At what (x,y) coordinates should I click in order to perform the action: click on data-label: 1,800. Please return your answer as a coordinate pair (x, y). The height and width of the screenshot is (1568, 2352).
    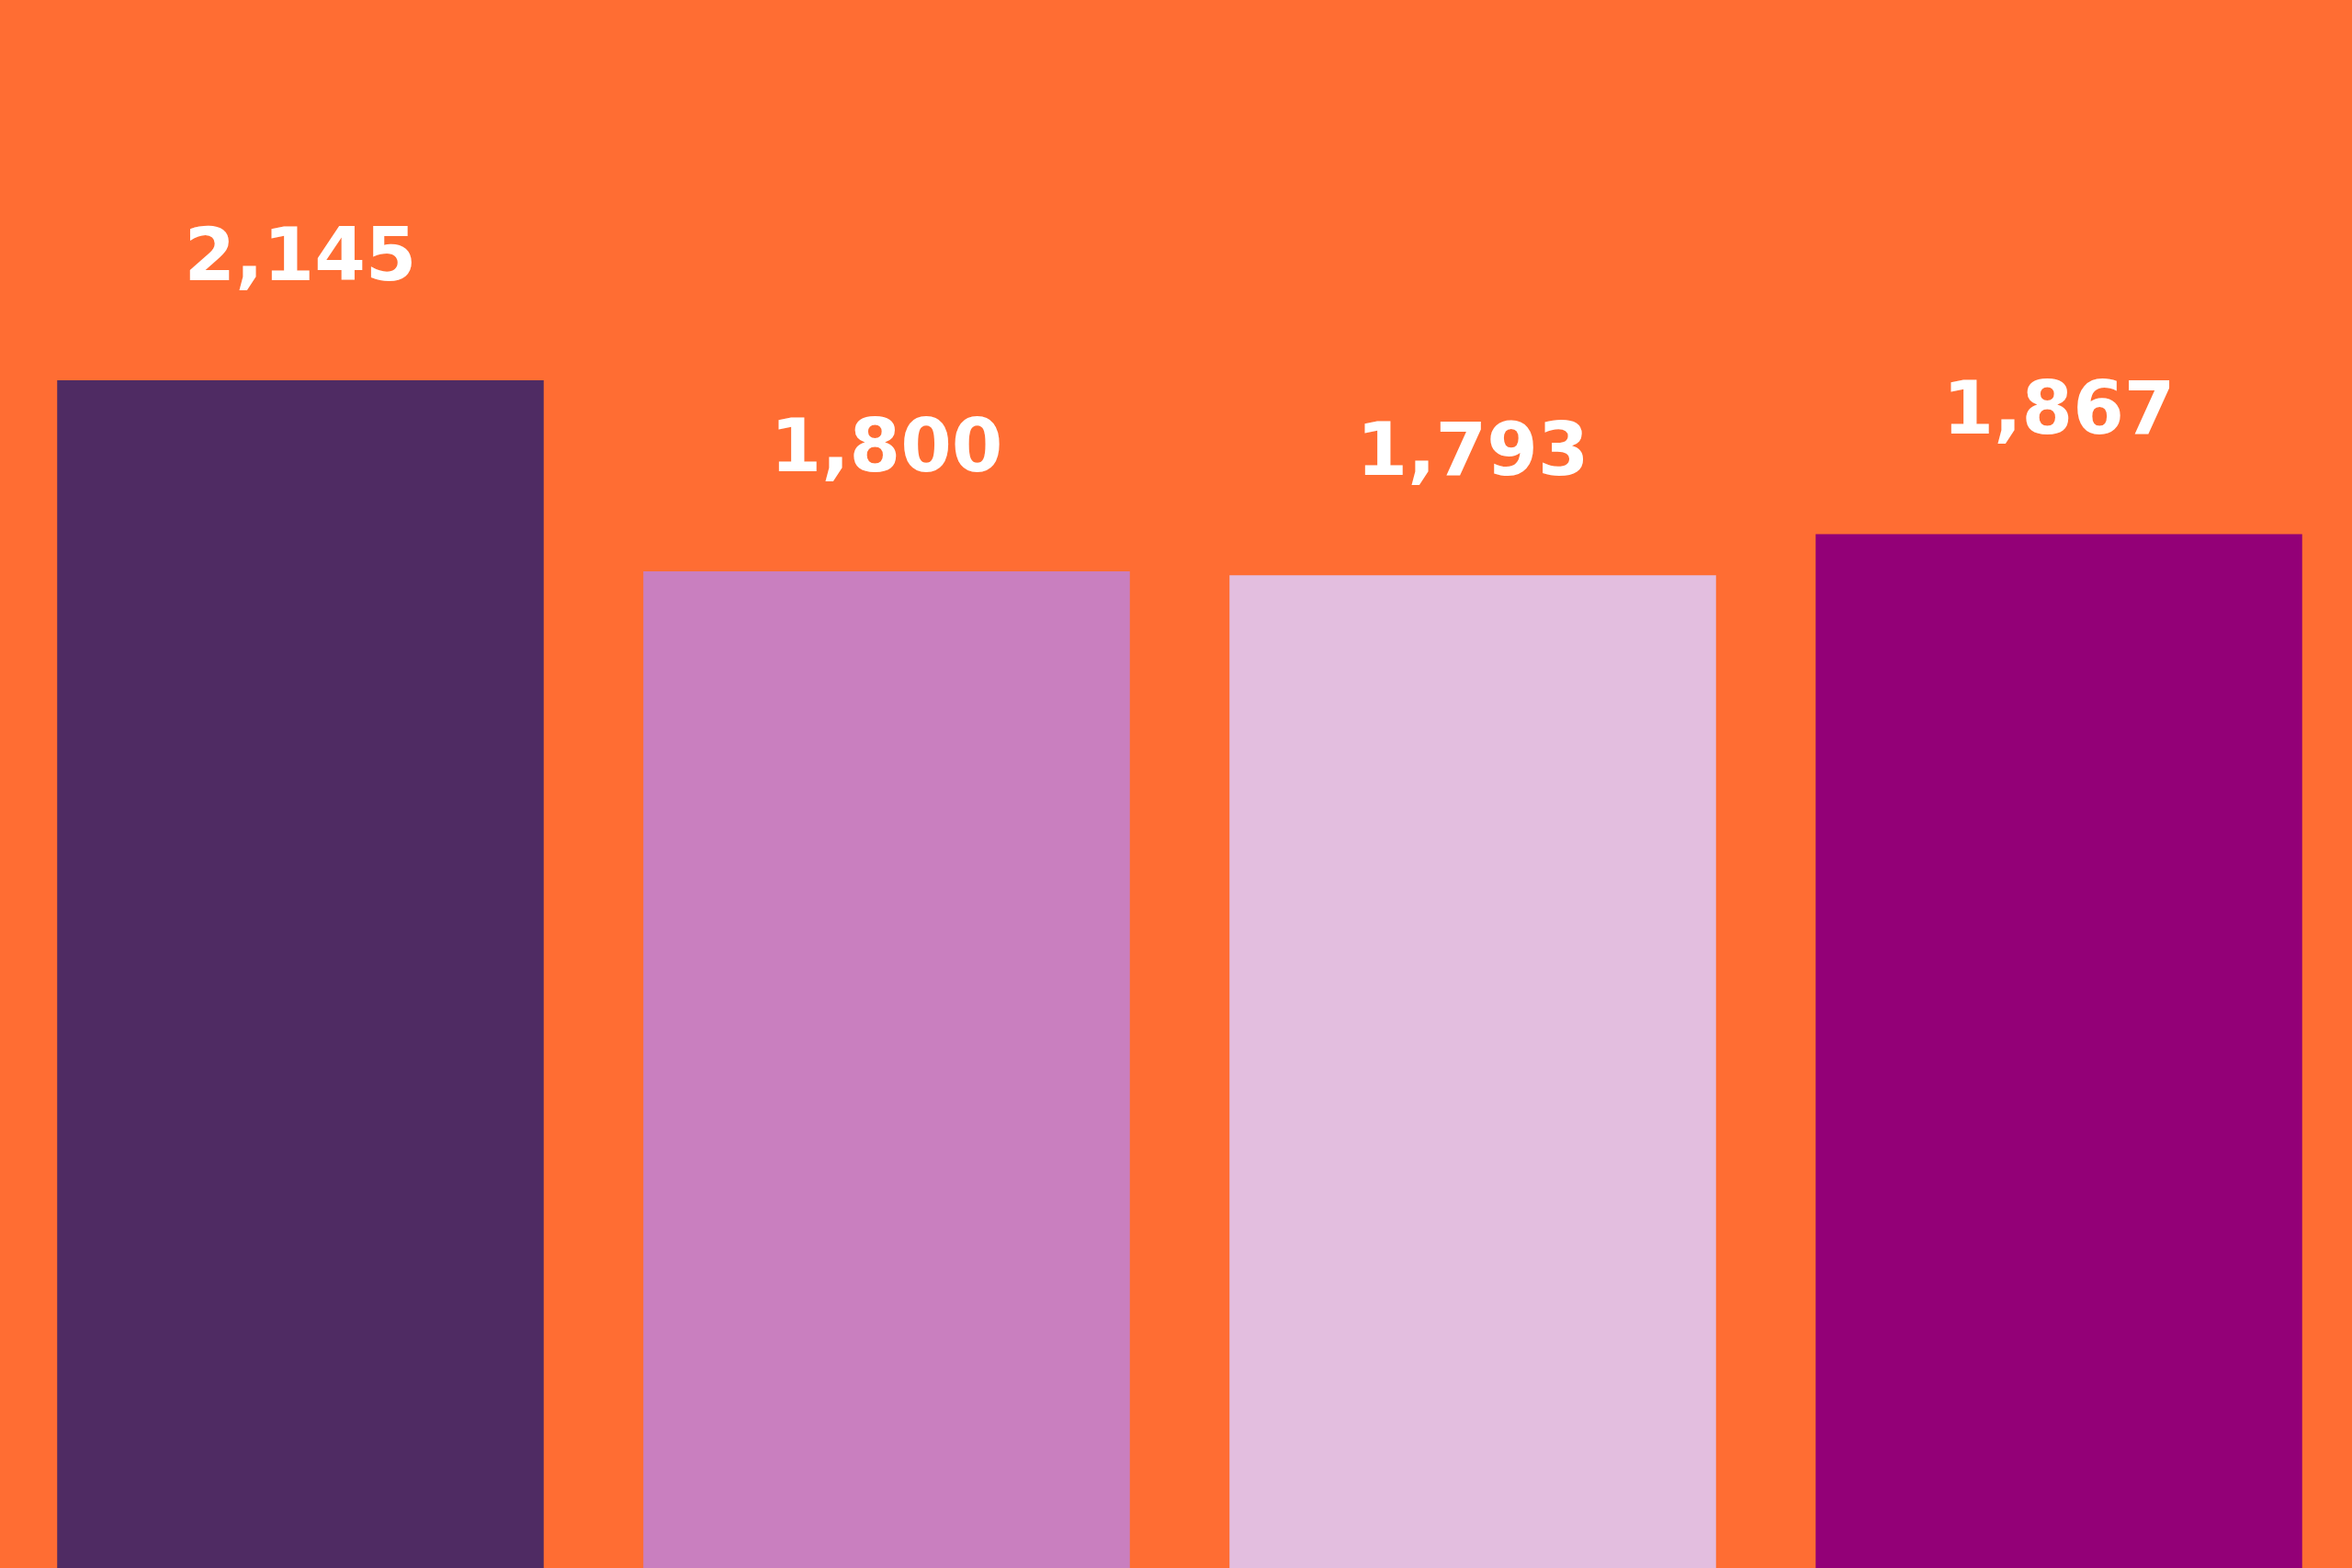
    Looking at the image, I should click on (887, 446).